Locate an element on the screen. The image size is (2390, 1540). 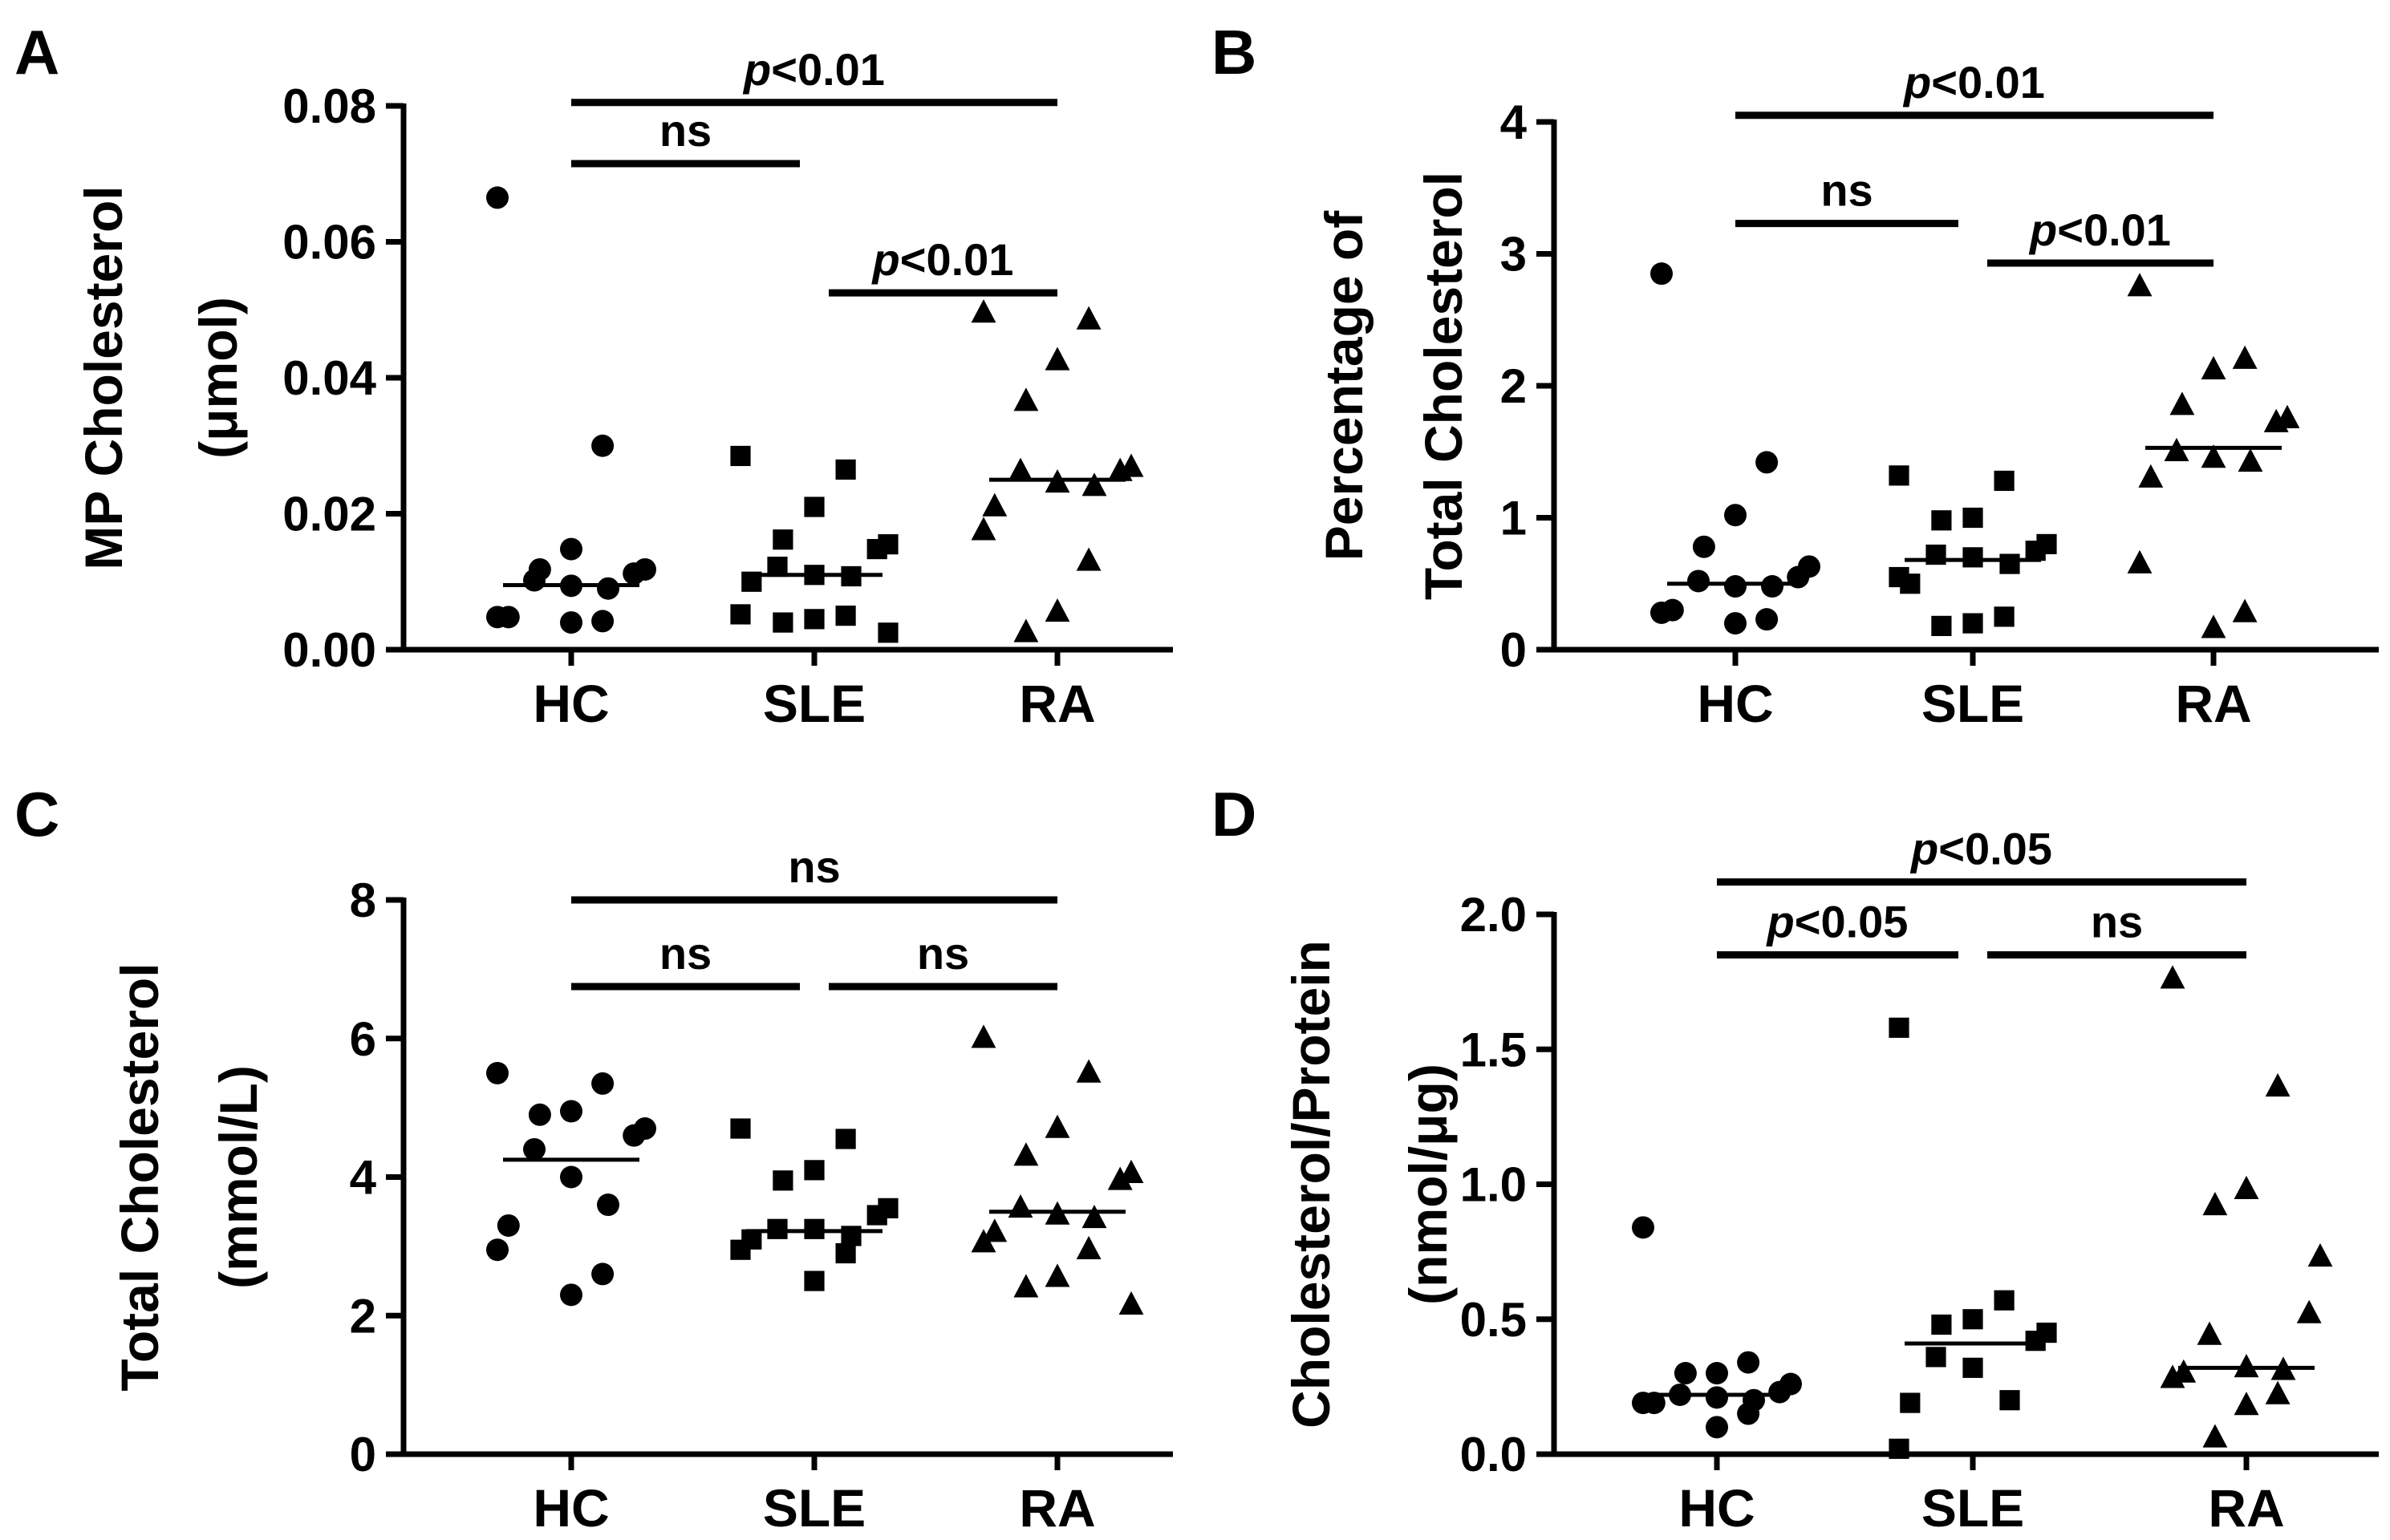
x-category-label: SLE is located at coordinates (1973, 1508).